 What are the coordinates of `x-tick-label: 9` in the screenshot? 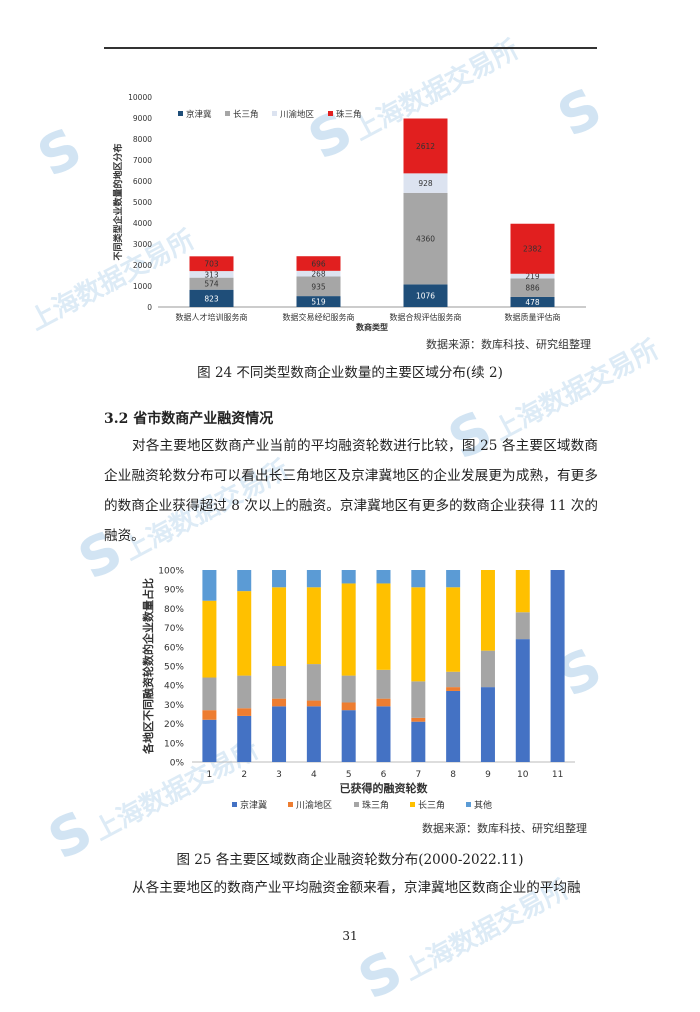 It's located at (488, 775).